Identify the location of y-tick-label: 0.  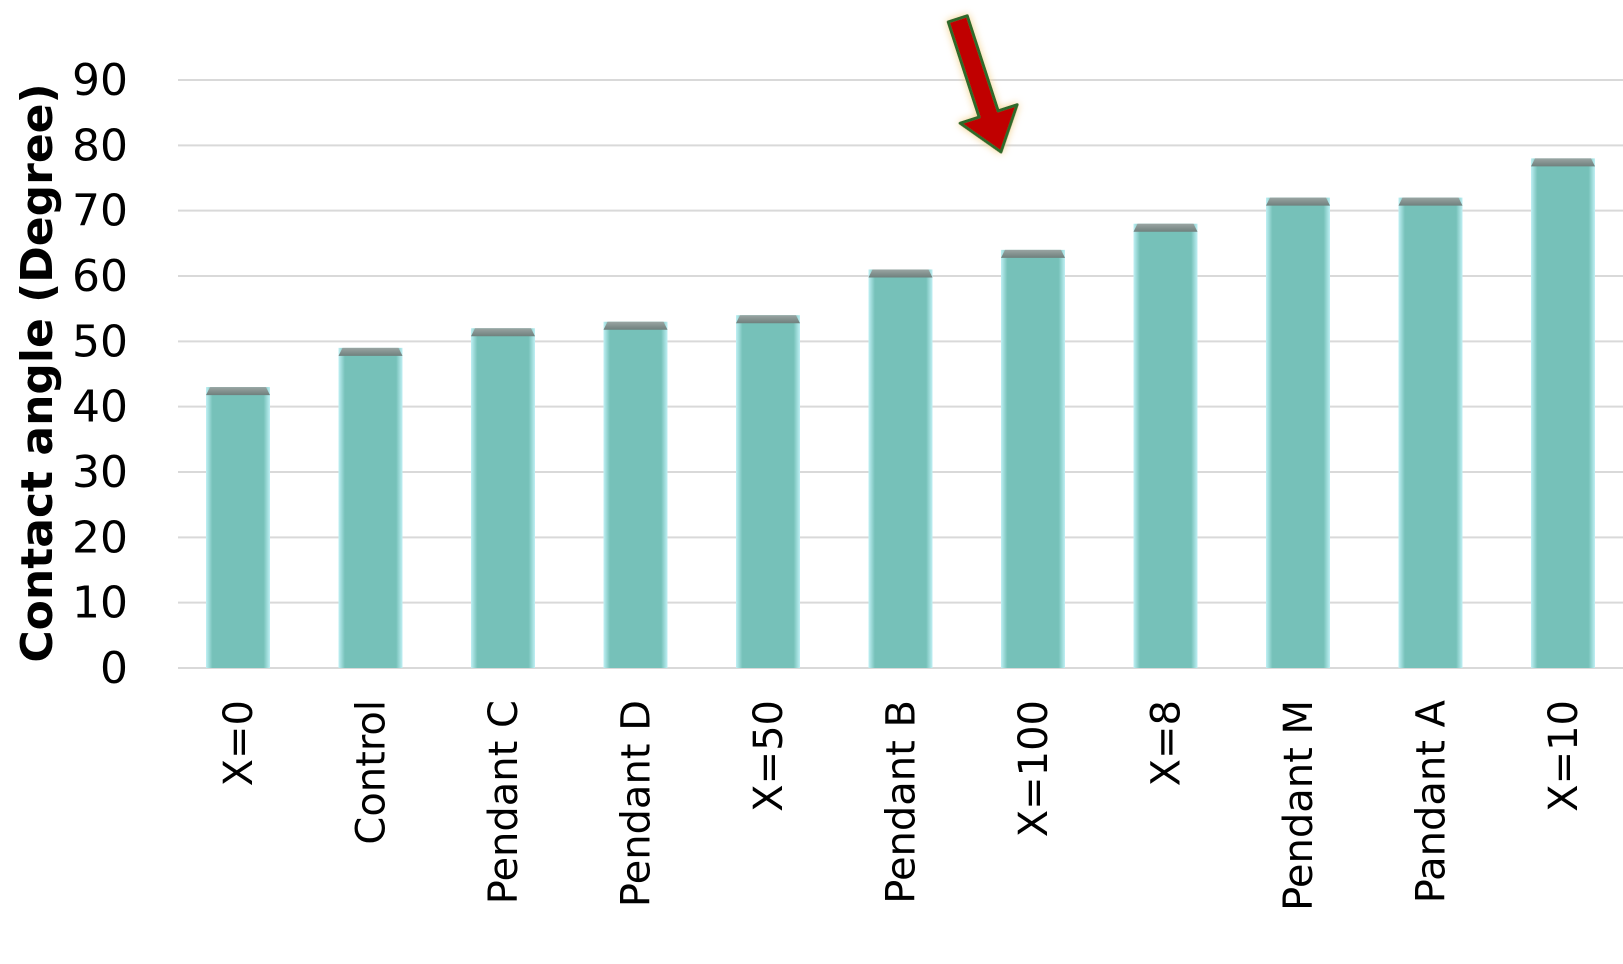
(114, 668).